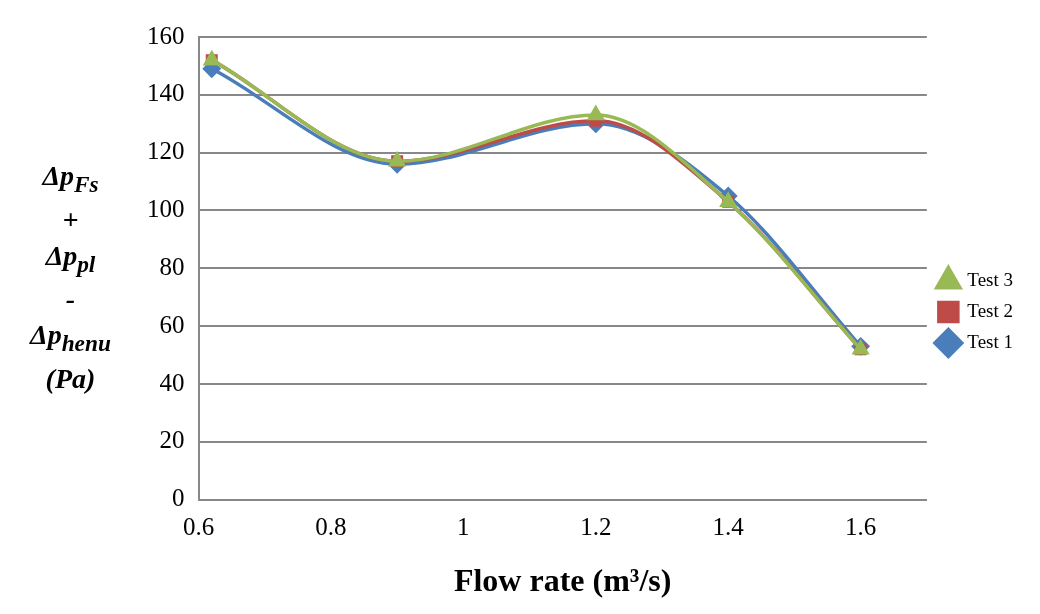 The image size is (1040, 614). I want to click on legend-label: Test 3, so click(990, 279).